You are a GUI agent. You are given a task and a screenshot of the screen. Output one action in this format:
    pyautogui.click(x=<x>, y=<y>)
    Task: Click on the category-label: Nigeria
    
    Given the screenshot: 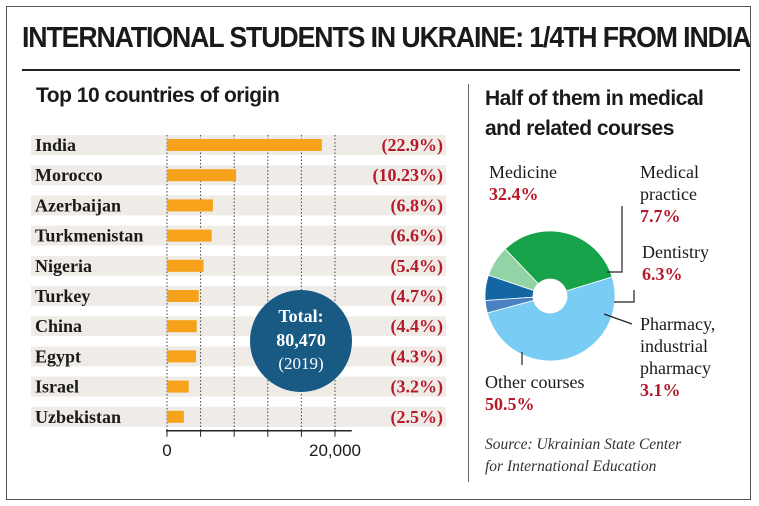 What is the action you would take?
    pyautogui.click(x=63, y=266)
    